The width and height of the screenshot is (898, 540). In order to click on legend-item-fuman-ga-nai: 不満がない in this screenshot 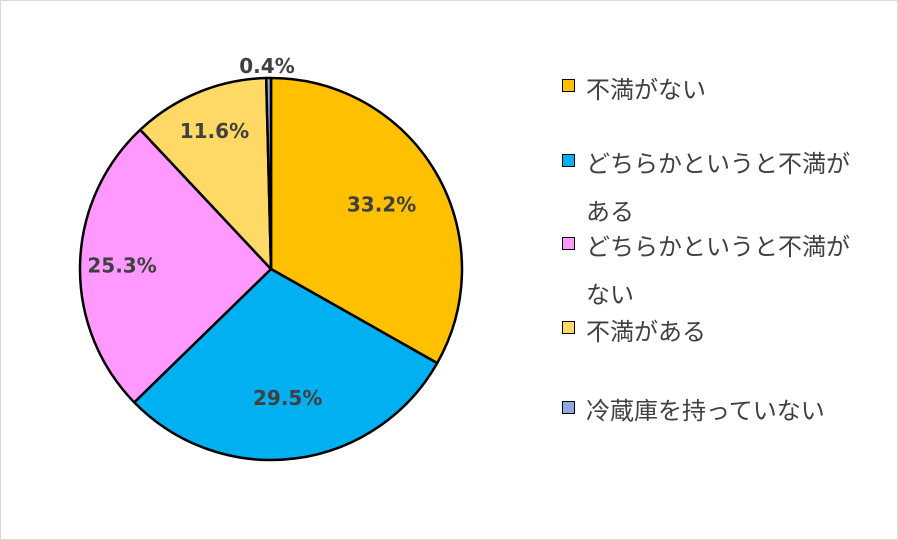, I will do `click(707, 90)`.